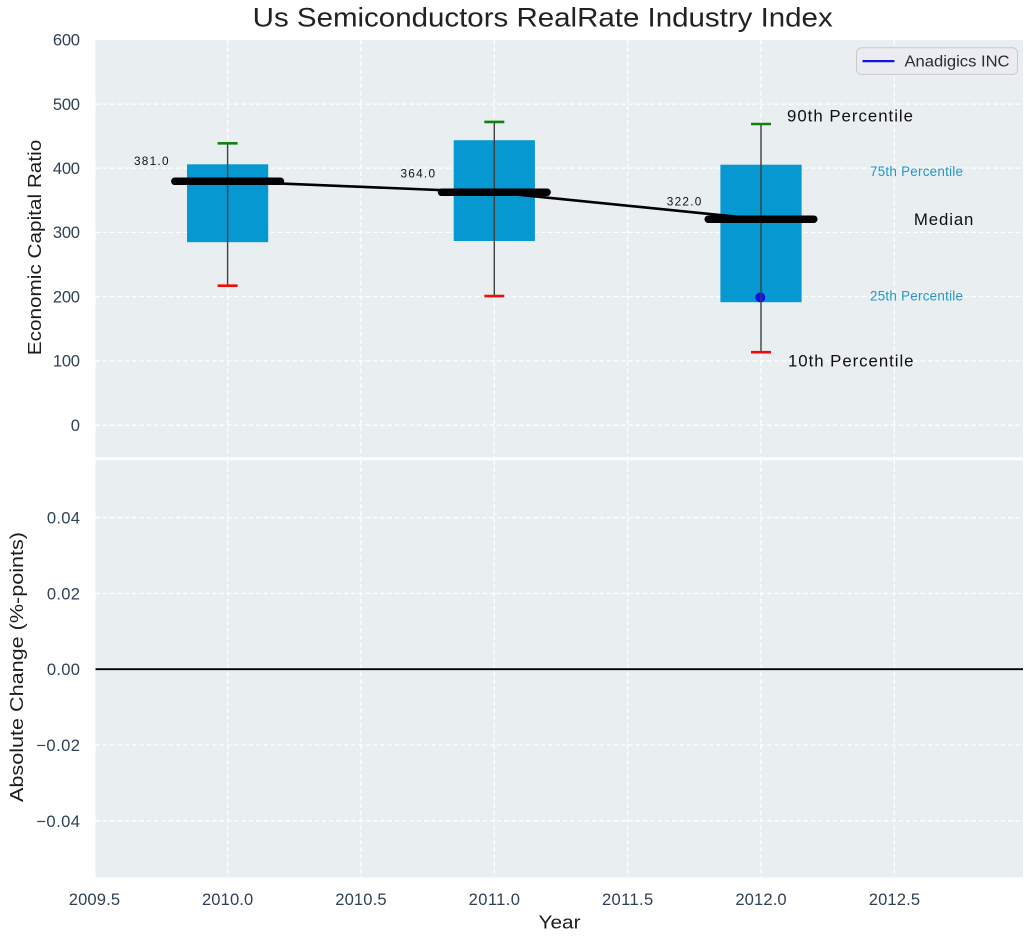 The image size is (1034, 942). I want to click on svg-text: 10th Percentile, so click(851, 360).